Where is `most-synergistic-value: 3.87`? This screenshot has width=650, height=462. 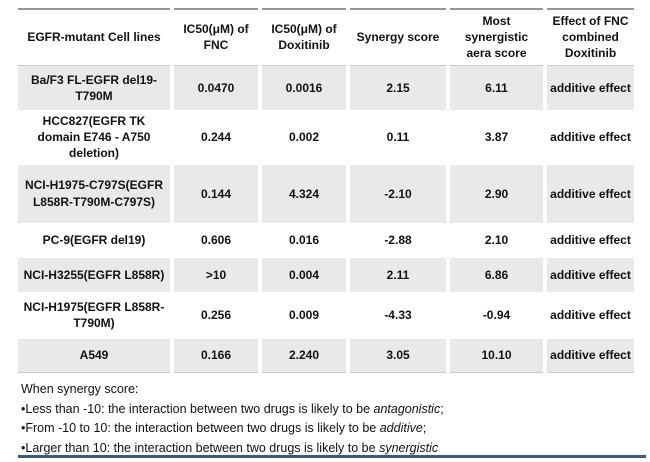
most-synergistic-value: 3.87 is located at coordinates (495, 137).